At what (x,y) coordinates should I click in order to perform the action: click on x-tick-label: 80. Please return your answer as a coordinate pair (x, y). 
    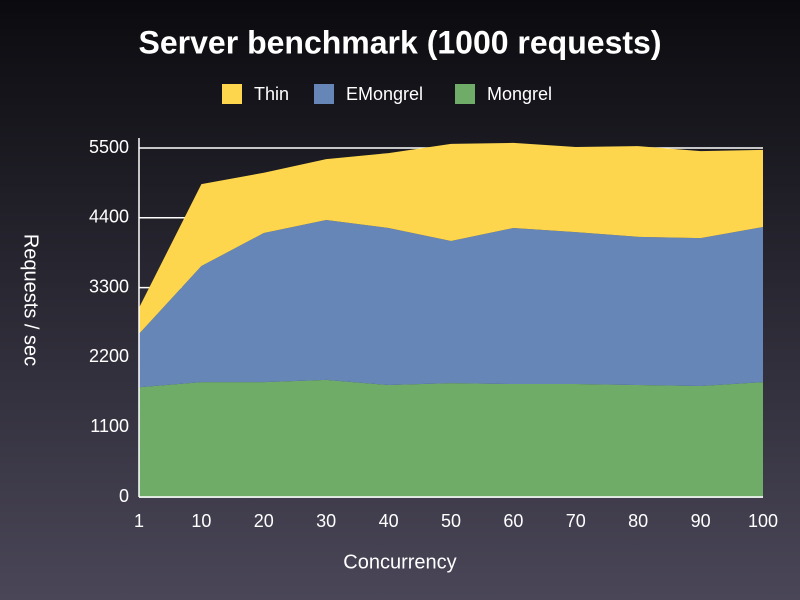
    Looking at the image, I should click on (638, 521).